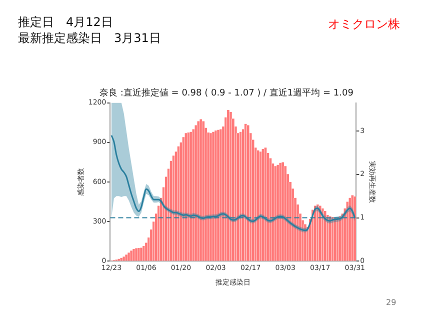 Image resolution: width=427 pixels, height=320 pixels. I want to click on text: 29, so click(391, 302).